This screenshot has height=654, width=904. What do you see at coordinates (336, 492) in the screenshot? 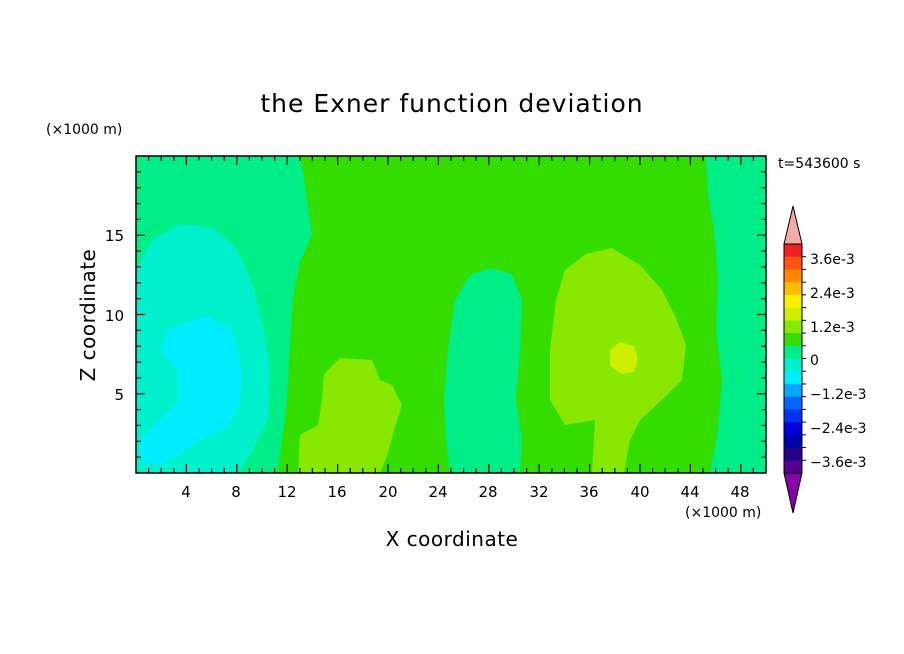
I see `x-tick-label: 16` at bounding box center [336, 492].